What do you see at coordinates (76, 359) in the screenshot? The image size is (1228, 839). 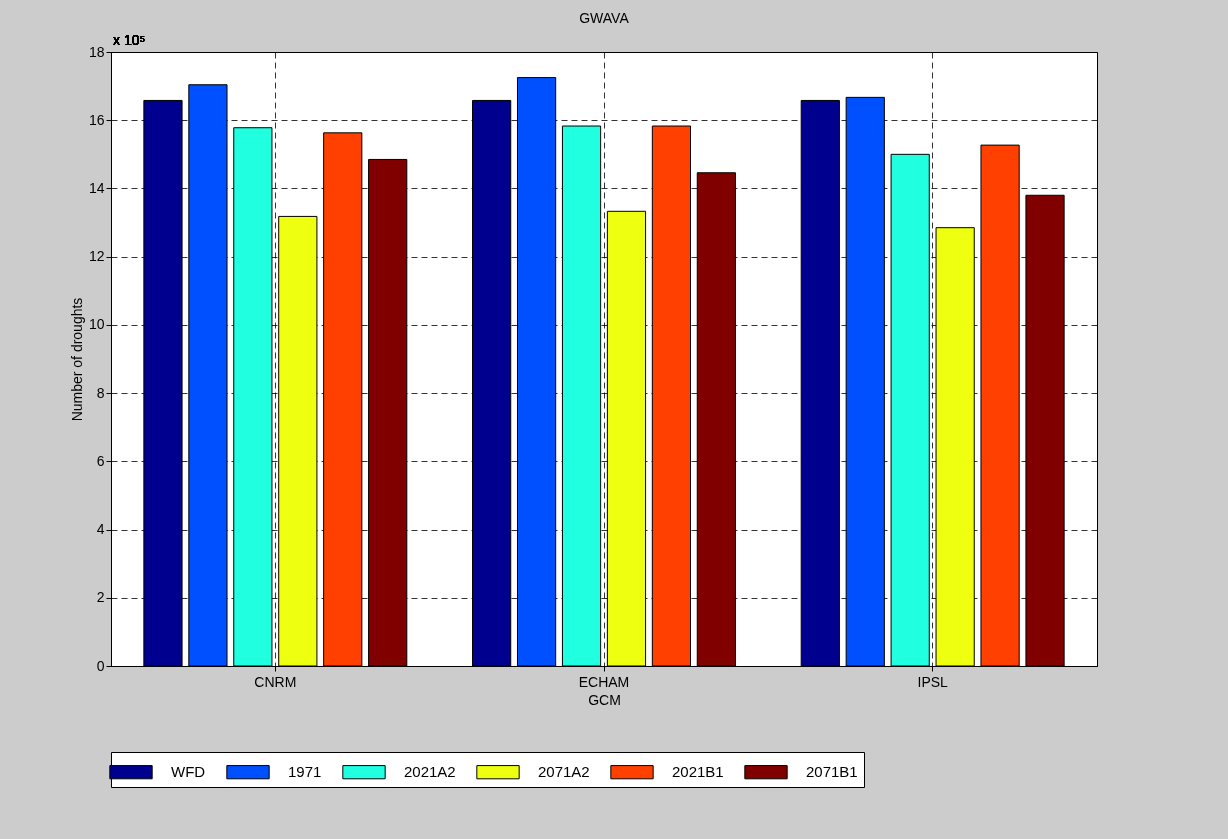 I see `y-axis-title: Number of droughts` at bounding box center [76, 359].